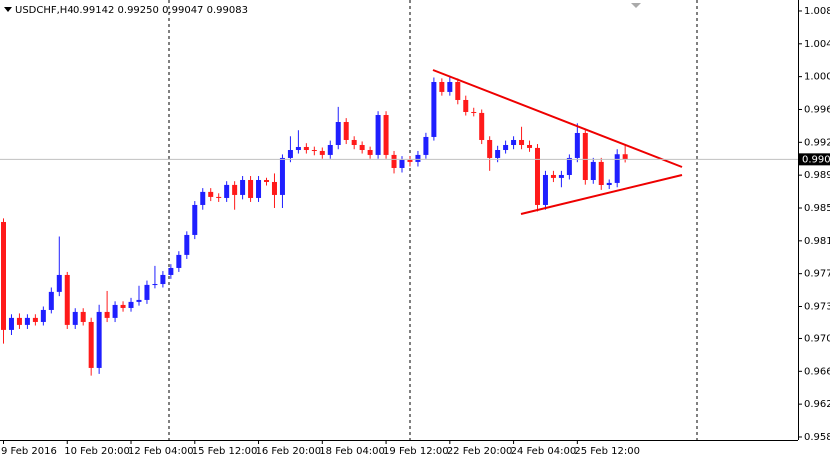 The height and width of the screenshot is (462, 830). I want to click on y-tick-label: 1.0004, so click(817, 77).